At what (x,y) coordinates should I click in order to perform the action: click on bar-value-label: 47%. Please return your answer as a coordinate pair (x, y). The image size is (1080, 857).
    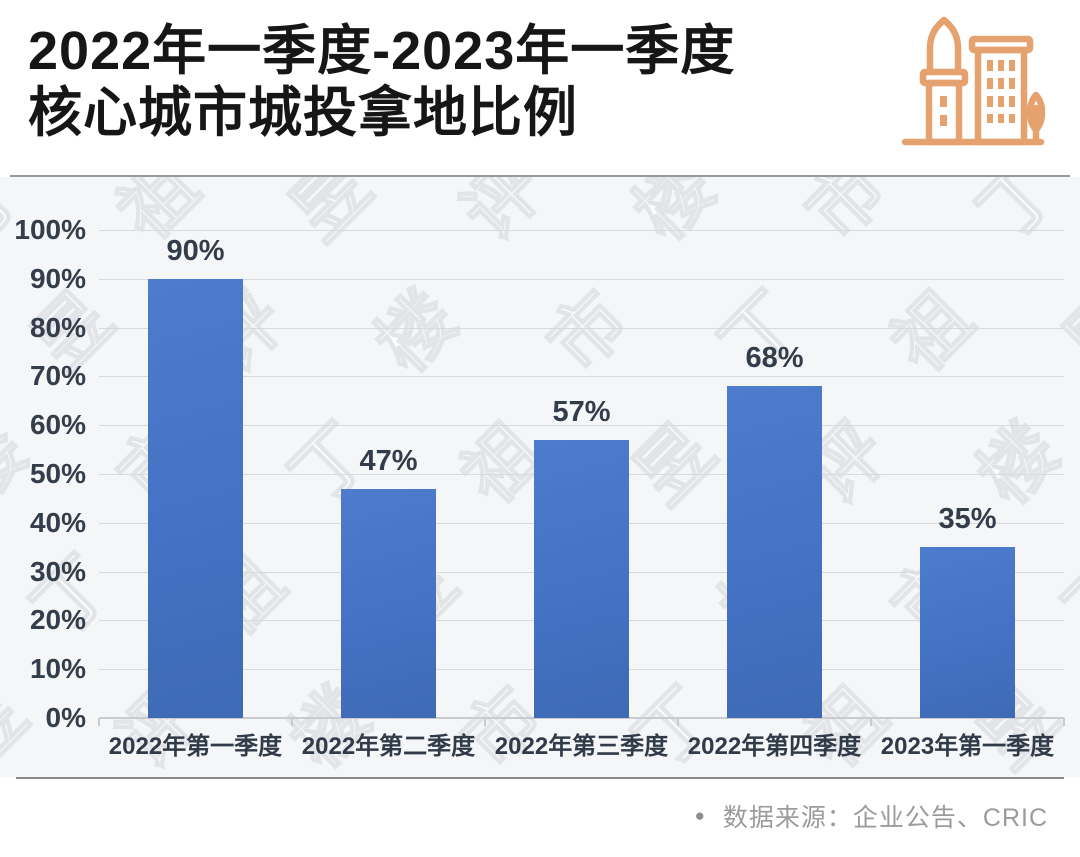
    Looking at the image, I should click on (388, 460).